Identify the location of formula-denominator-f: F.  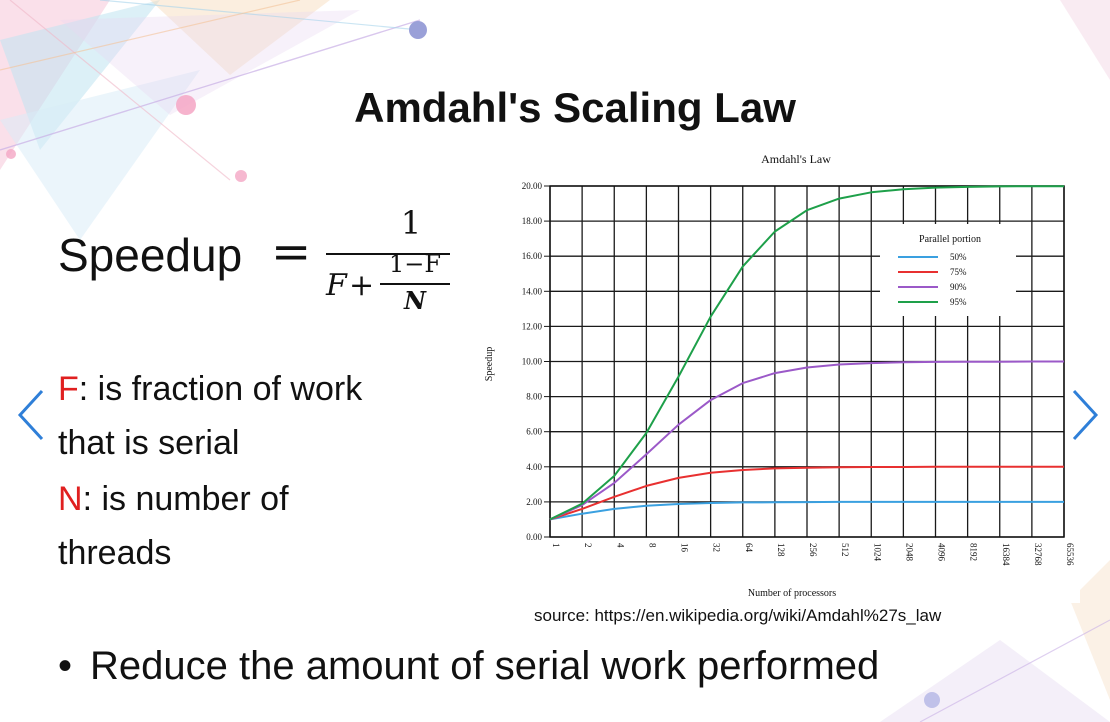
(336, 285).